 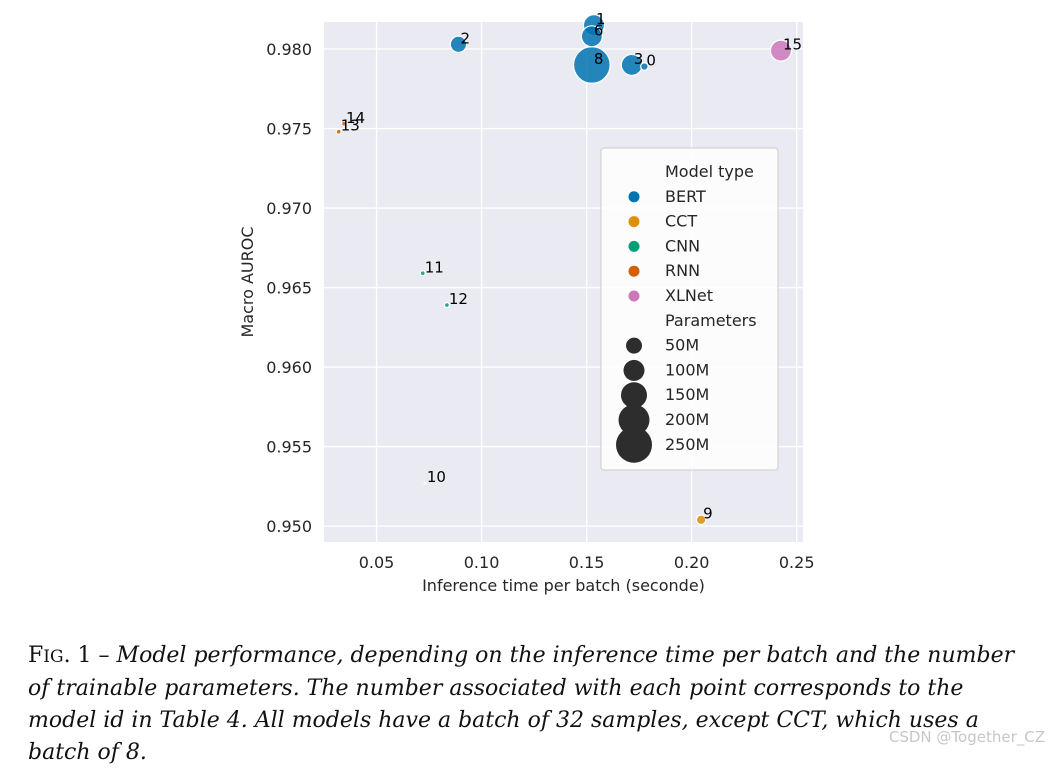 I want to click on point-label-10: 10, so click(x=436, y=477).